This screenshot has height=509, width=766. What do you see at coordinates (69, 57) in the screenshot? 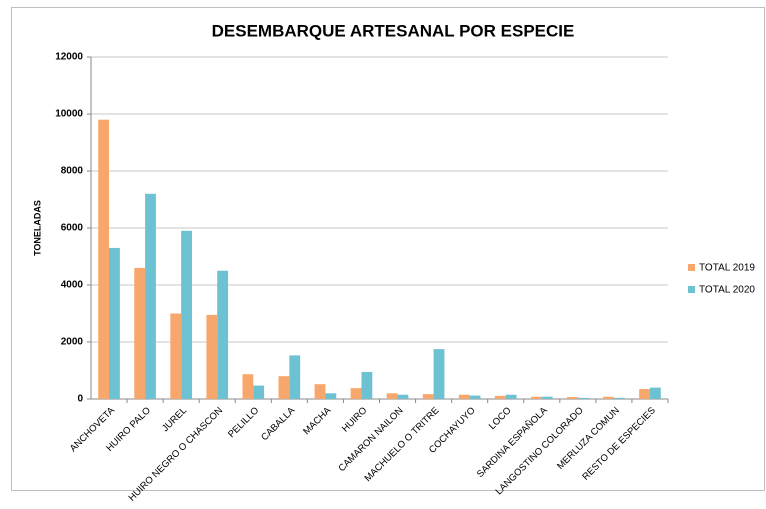
I see `y-tick-label: 12000` at bounding box center [69, 57].